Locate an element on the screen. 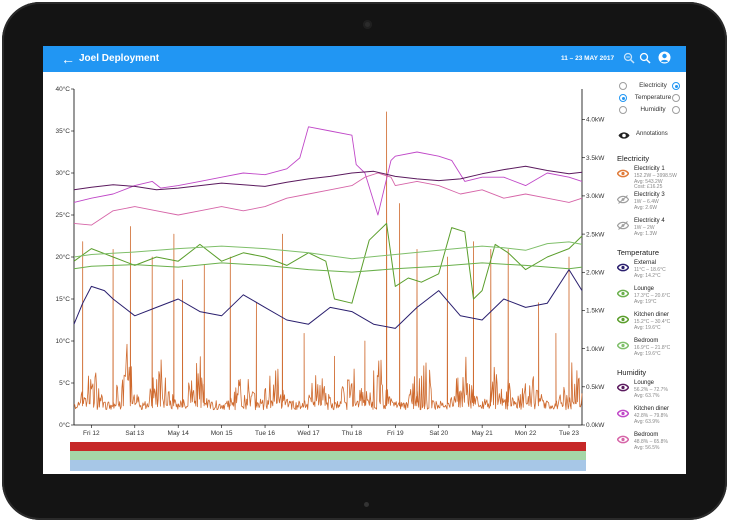 The width and height of the screenshot is (729, 522). toggle-label: Electricity is located at coordinates (653, 85).